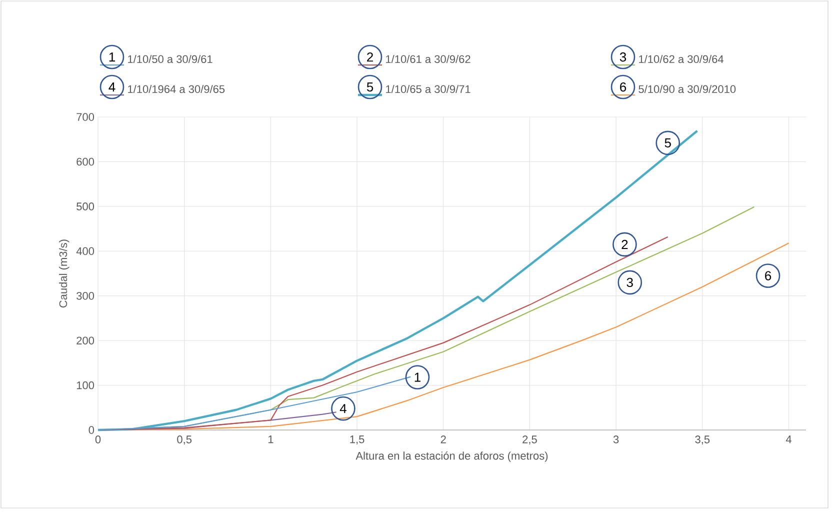  I want to click on text: 4, so click(112, 87).